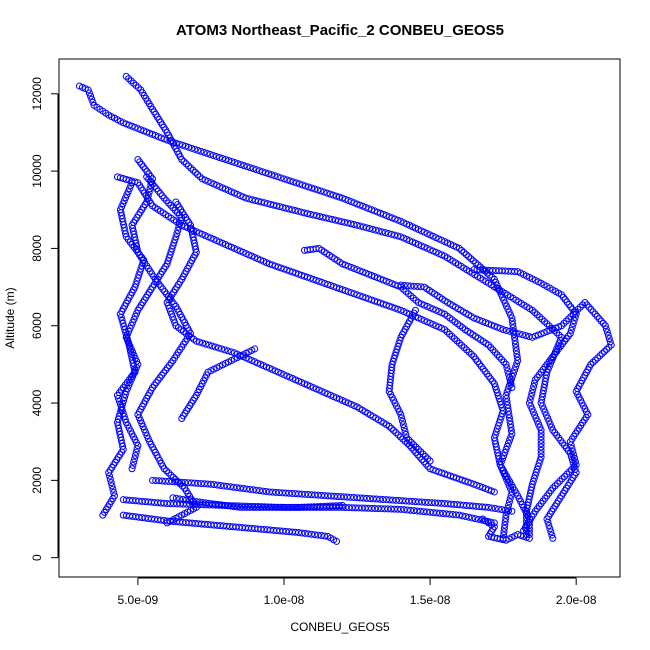  What do you see at coordinates (138, 600) in the screenshot?
I see `x-tick-label: 5.0e-09` at bounding box center [138, 600].